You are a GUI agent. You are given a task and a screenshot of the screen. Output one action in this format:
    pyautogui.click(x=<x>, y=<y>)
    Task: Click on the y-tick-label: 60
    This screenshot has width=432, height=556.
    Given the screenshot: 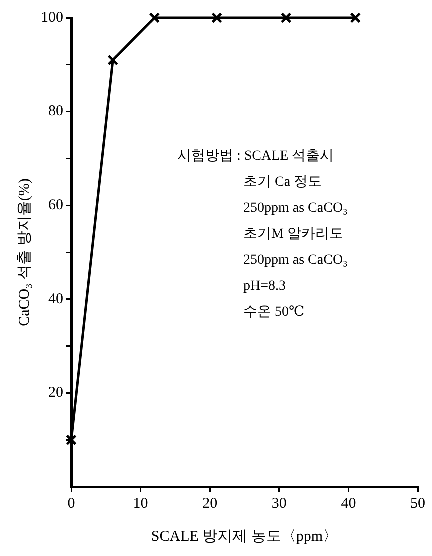 What is the action you would take?
    pyautogui.click(x=56, y=206)
    